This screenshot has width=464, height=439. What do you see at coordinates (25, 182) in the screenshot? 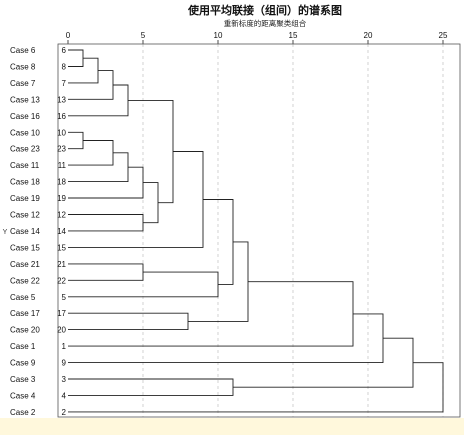
I see `case-label-18: Case 18` at bounding box center [25, 182].